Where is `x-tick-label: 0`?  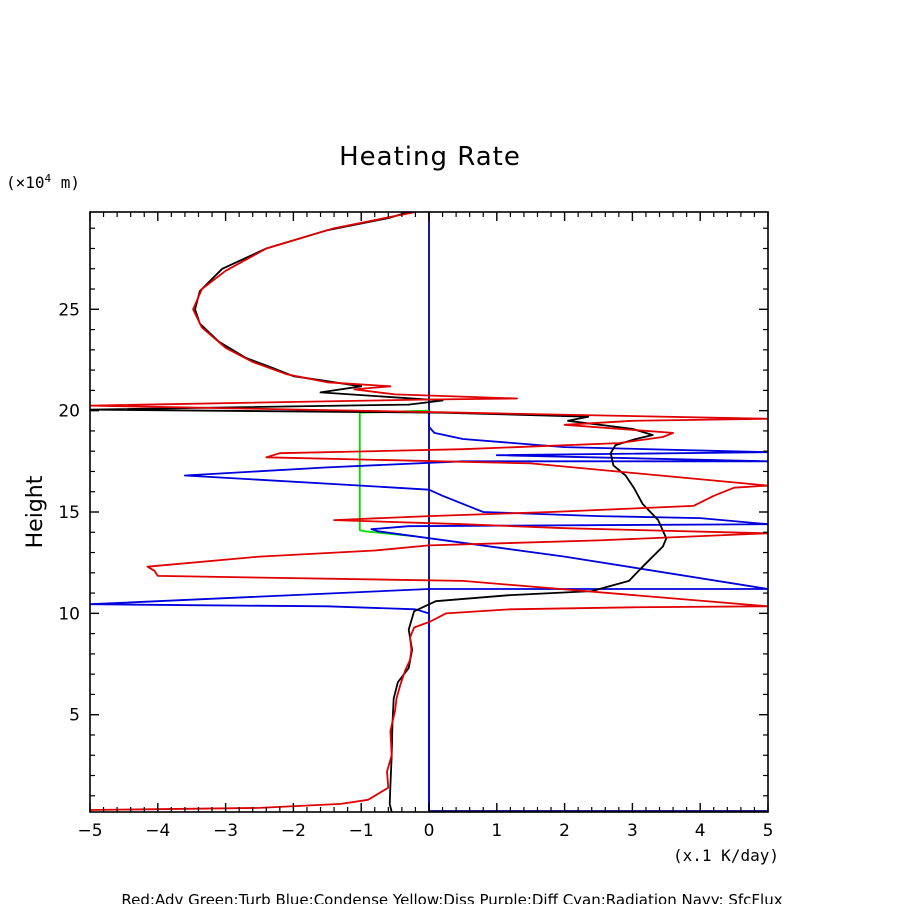 x-tick-label: 0 is located at coordinates (429, 831).